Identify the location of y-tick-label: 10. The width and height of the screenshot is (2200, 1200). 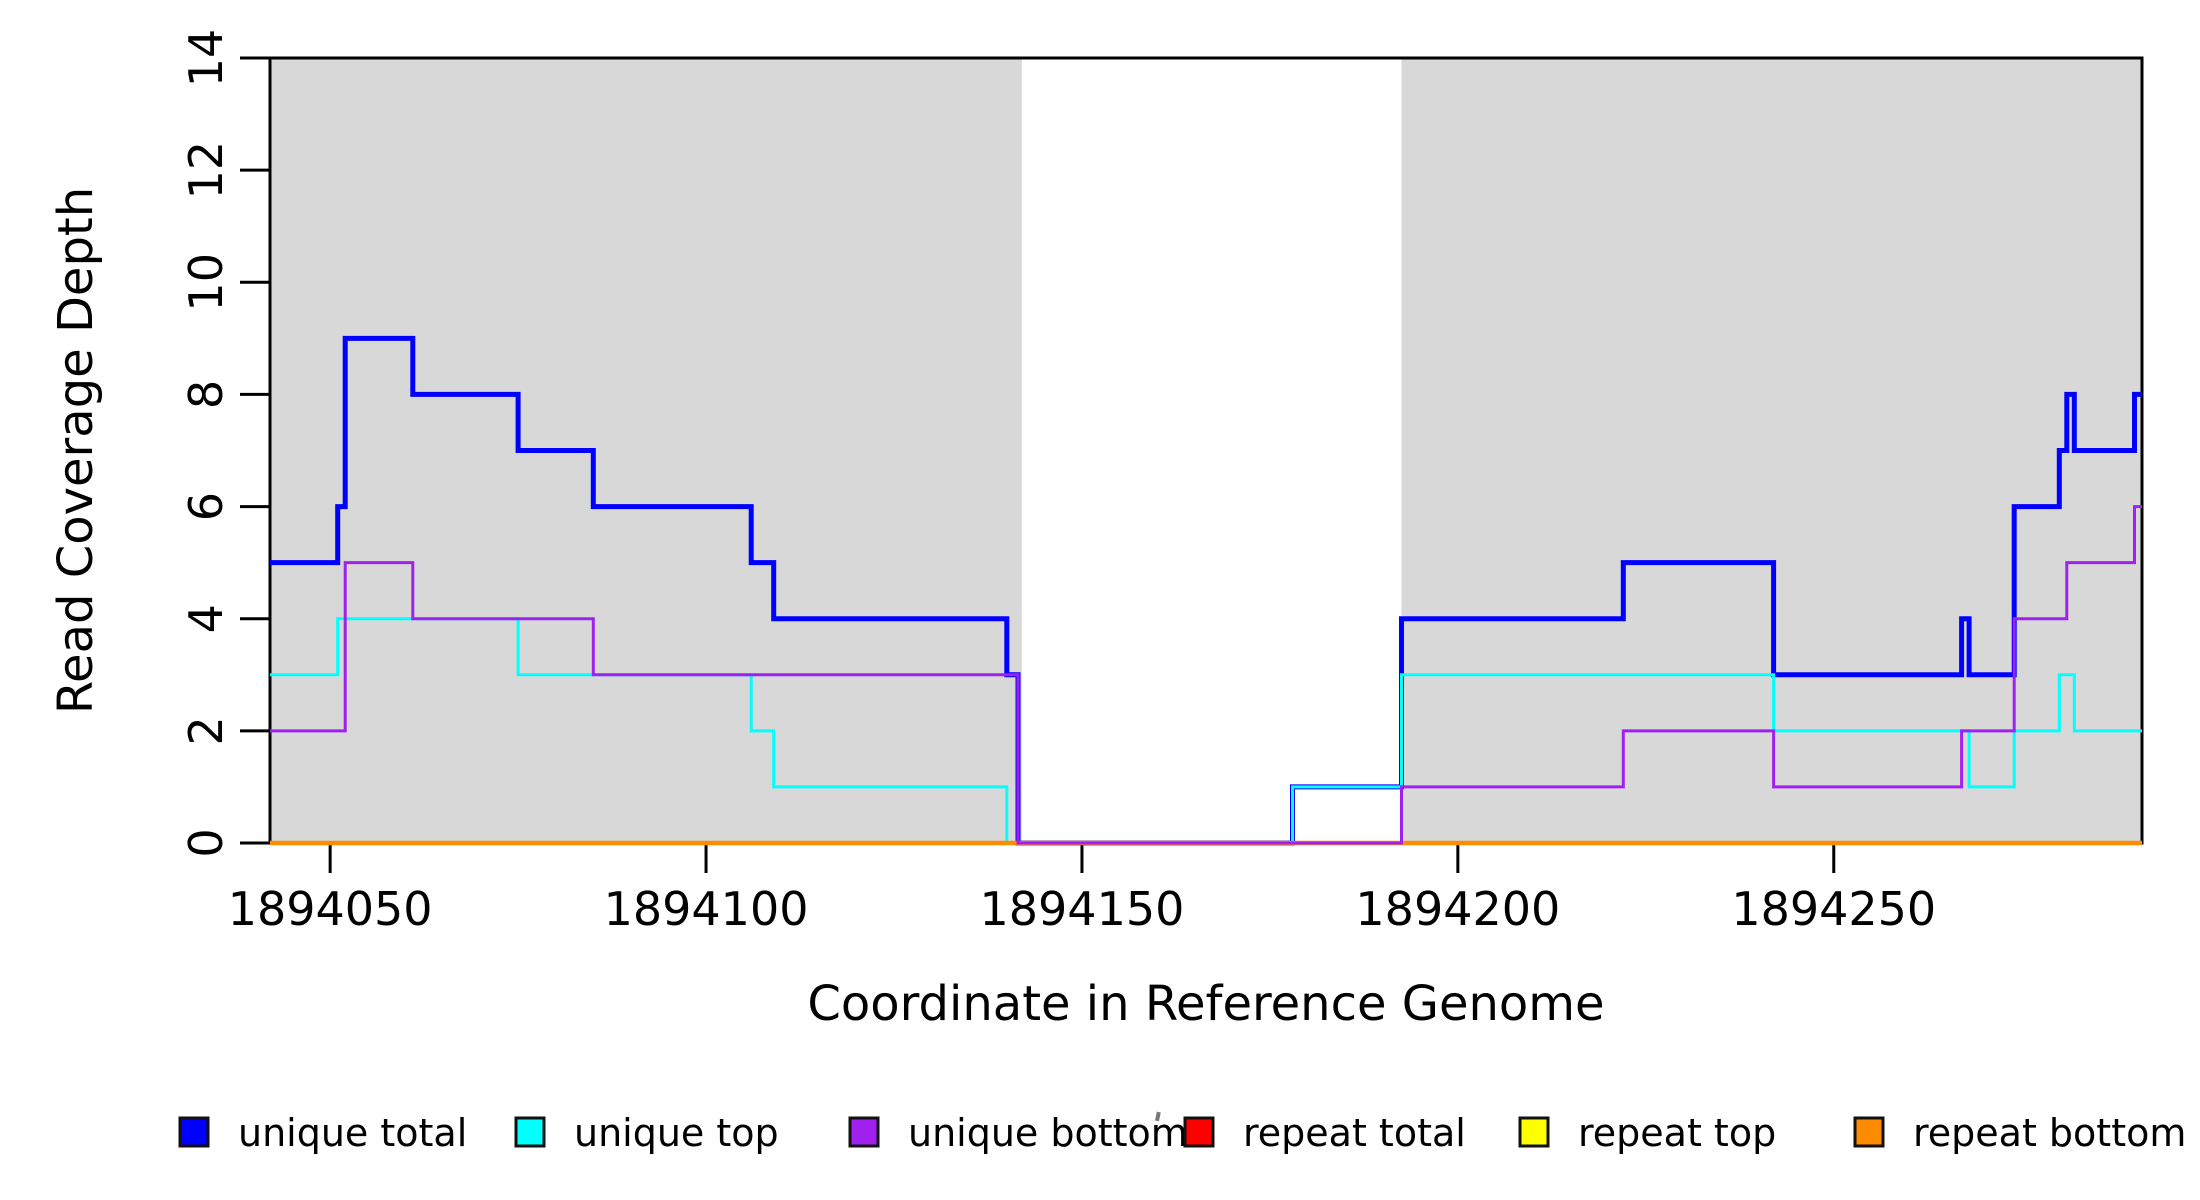
(206, 282).